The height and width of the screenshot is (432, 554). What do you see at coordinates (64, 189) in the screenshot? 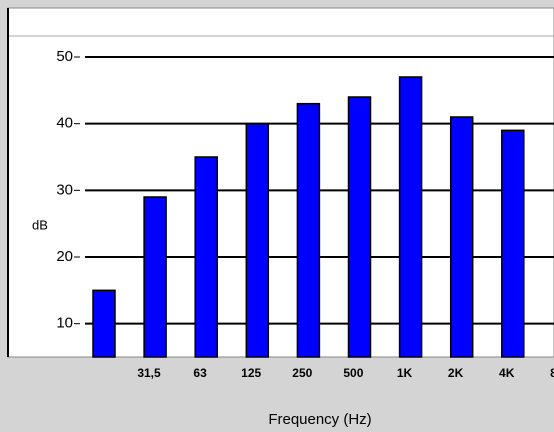
I see `y-tick-label: 30` at bounding box center [64, 189].